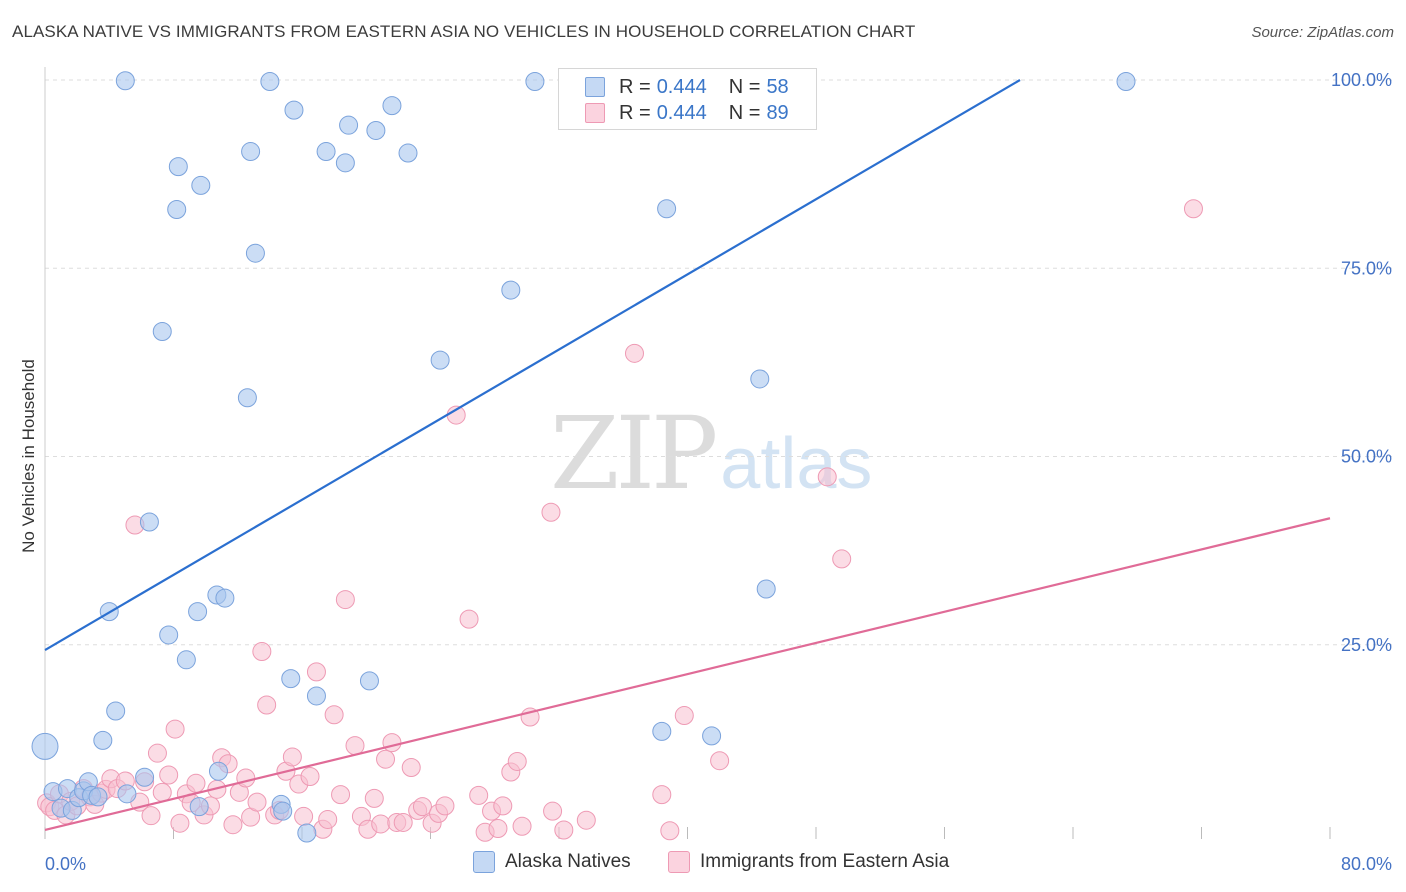 The image size is (1406, 892). What do you see at coordinates (1322, 32) in the screenshot?
I see `source-credit: Source: ZipAtlas.com` at bounding box center [1322, 32].